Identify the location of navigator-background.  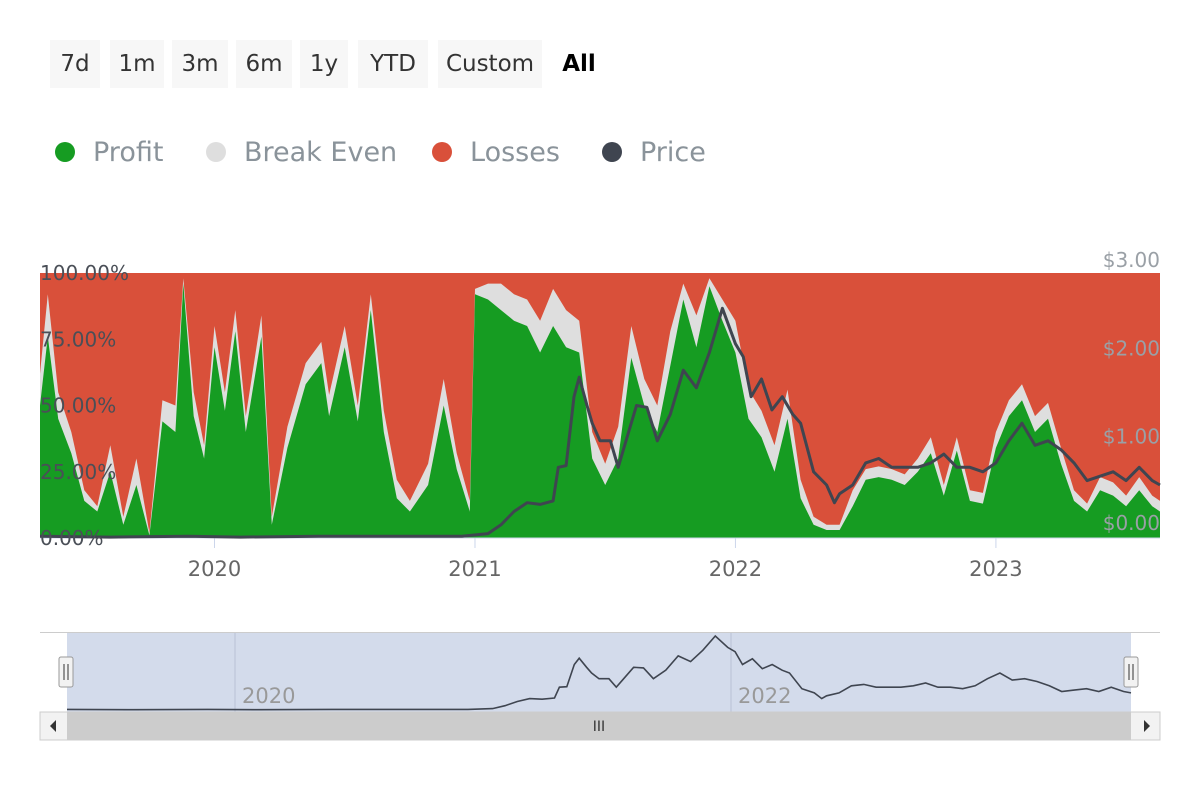
(600, 672).